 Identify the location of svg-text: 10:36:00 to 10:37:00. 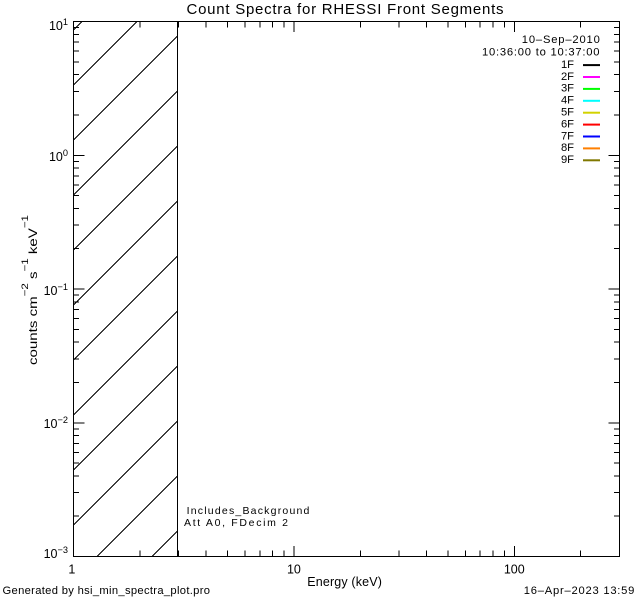
(541, 53).